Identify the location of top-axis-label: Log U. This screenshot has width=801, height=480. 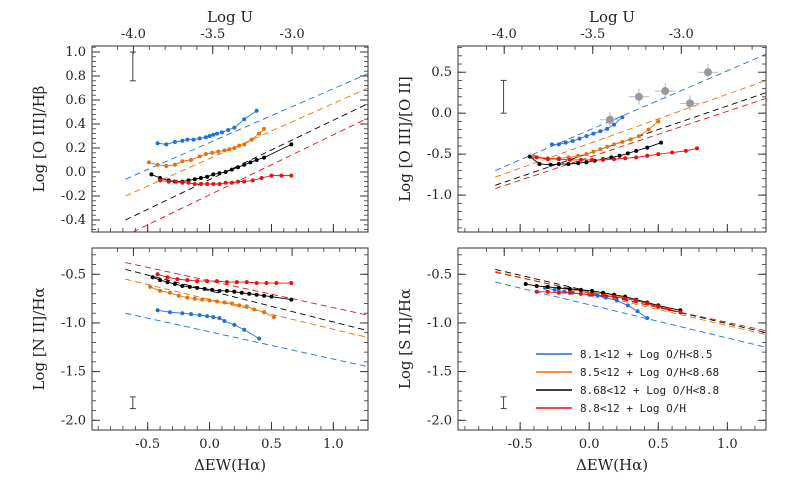
(230, 17).